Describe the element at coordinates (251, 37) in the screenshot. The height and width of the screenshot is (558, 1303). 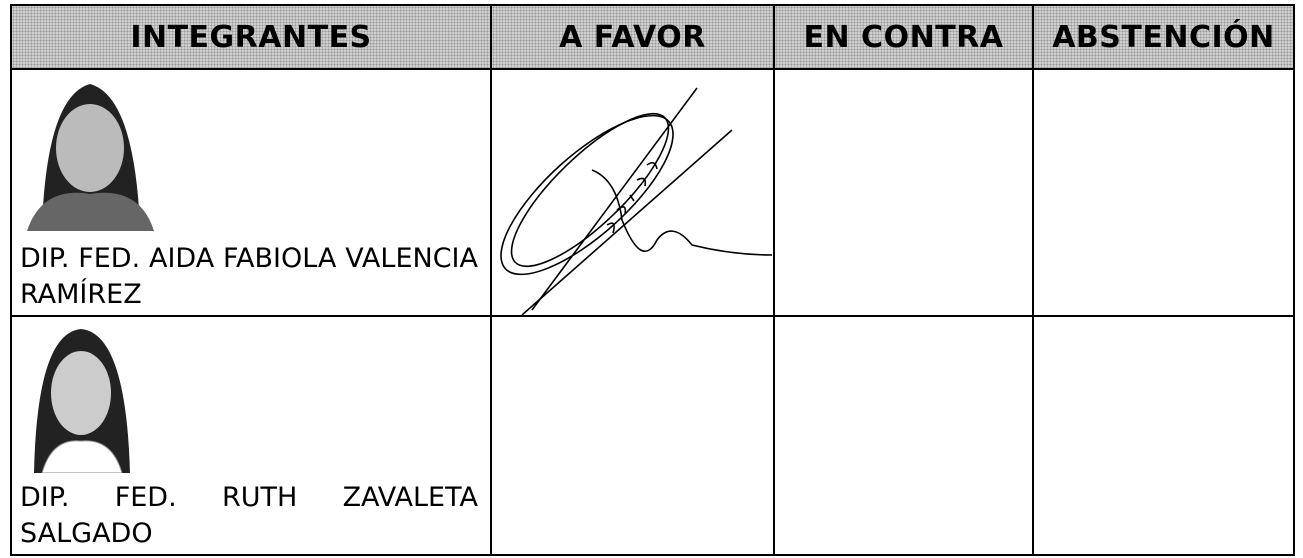
I see `header-cell: INTEGRANTES` at that location.